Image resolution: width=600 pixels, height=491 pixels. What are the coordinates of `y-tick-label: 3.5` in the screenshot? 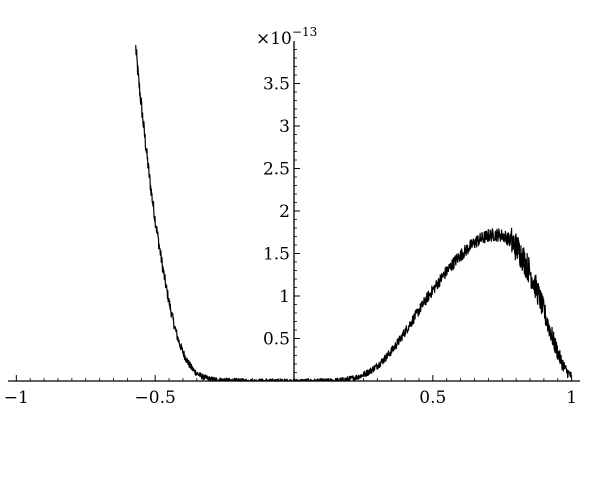 It's located at (276, 85).